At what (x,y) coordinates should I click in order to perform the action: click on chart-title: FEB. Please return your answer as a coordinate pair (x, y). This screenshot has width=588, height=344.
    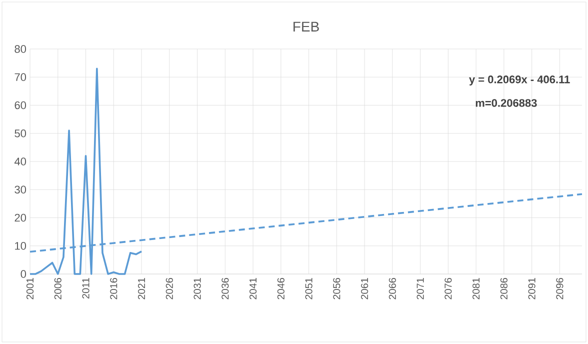
    Looking at the image, I should click on (306, 27).